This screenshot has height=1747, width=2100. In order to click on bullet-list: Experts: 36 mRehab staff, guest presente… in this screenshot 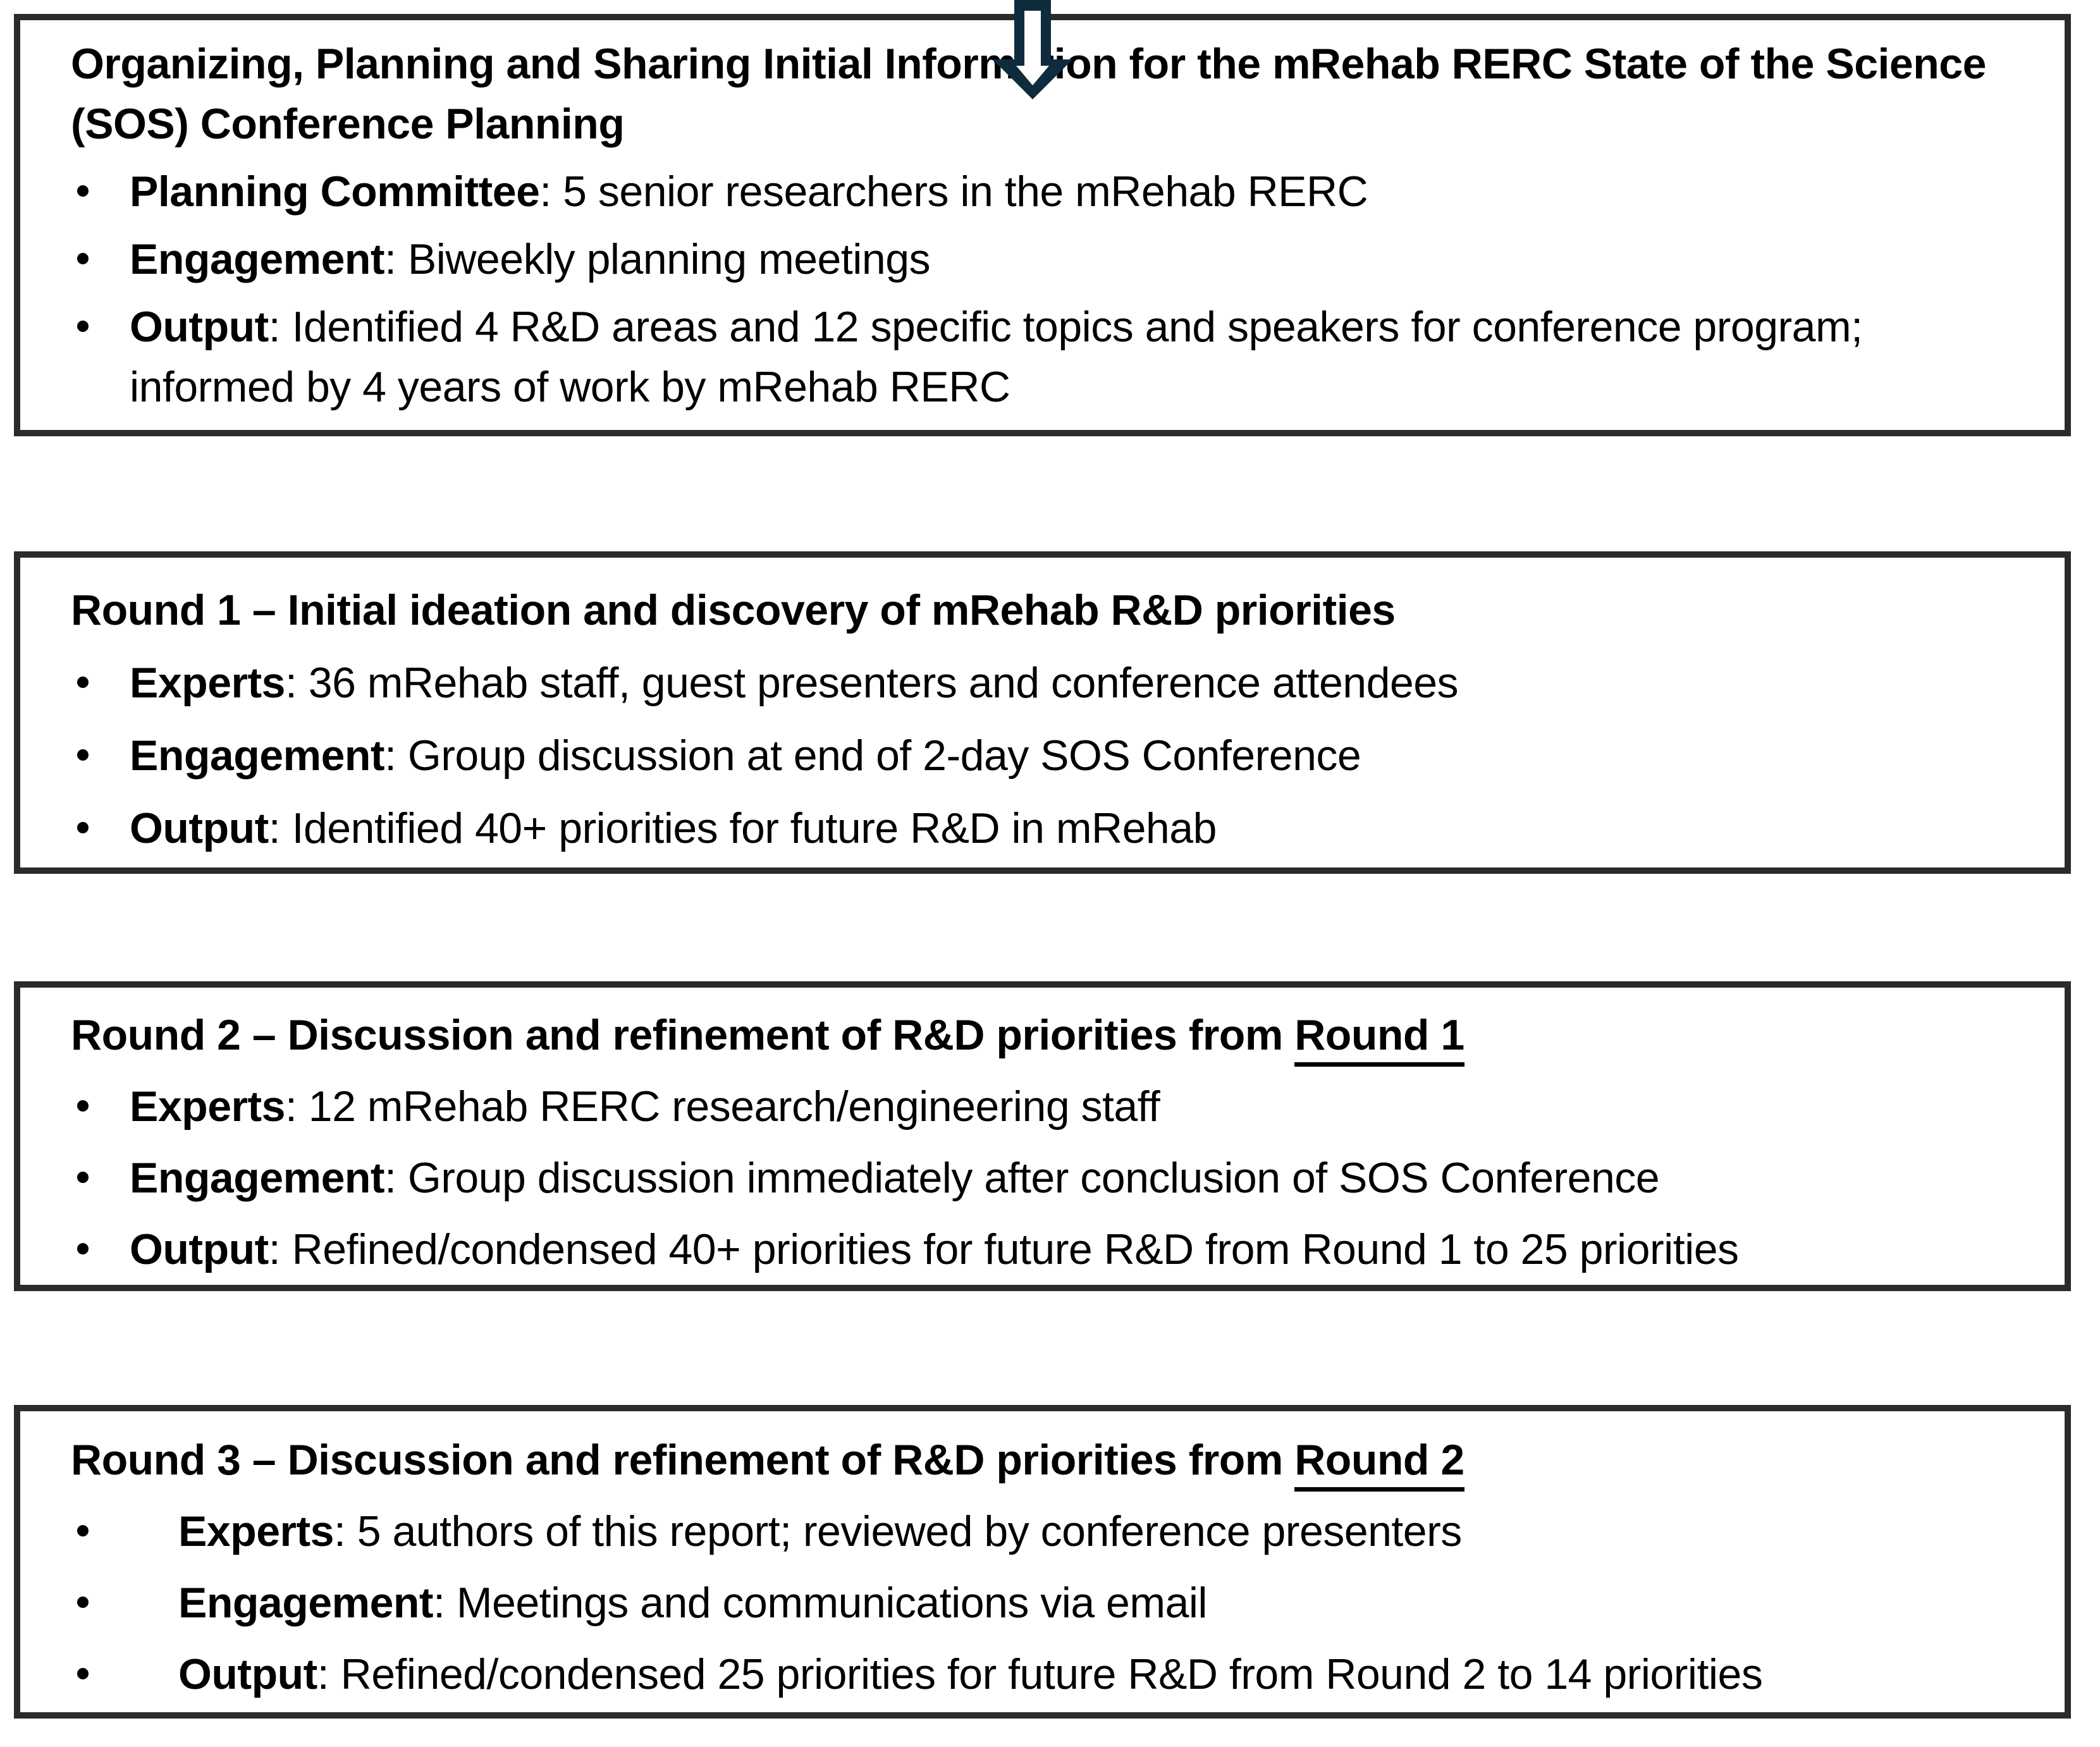, I will do `click(1049, 756)`.